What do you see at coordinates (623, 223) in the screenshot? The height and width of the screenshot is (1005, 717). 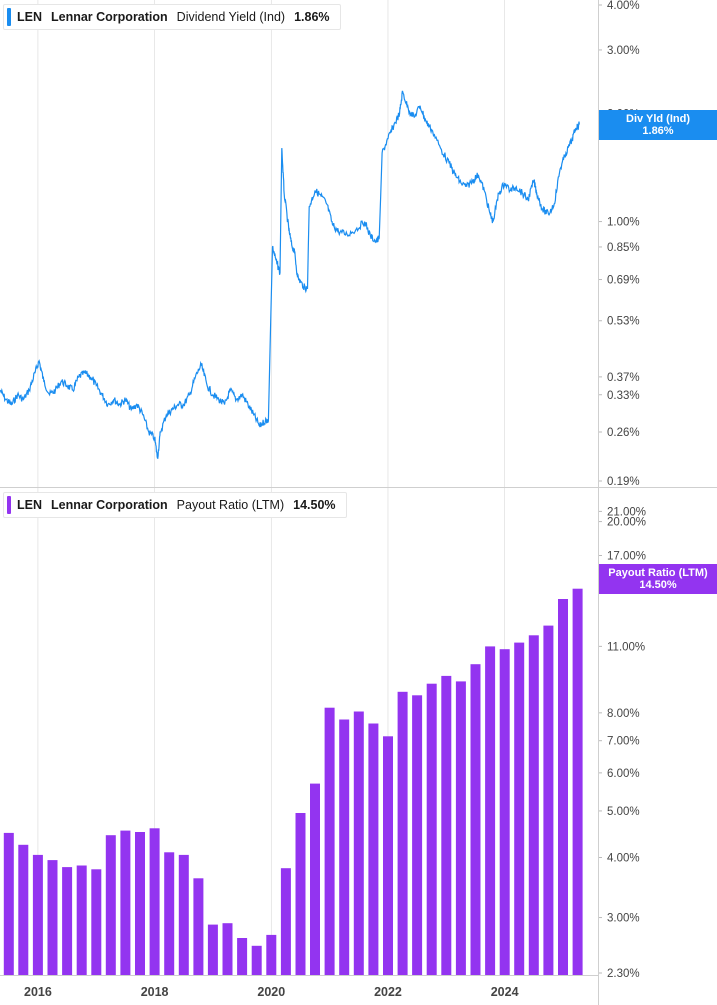 I see `yield-tick-label: 1.00%` at bounding box center [623, 223].